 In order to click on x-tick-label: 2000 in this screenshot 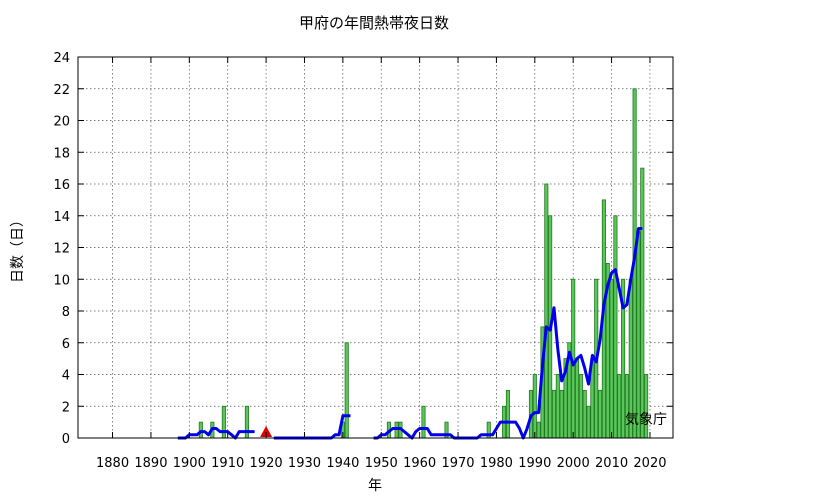, I will do `click(573, 463)`.